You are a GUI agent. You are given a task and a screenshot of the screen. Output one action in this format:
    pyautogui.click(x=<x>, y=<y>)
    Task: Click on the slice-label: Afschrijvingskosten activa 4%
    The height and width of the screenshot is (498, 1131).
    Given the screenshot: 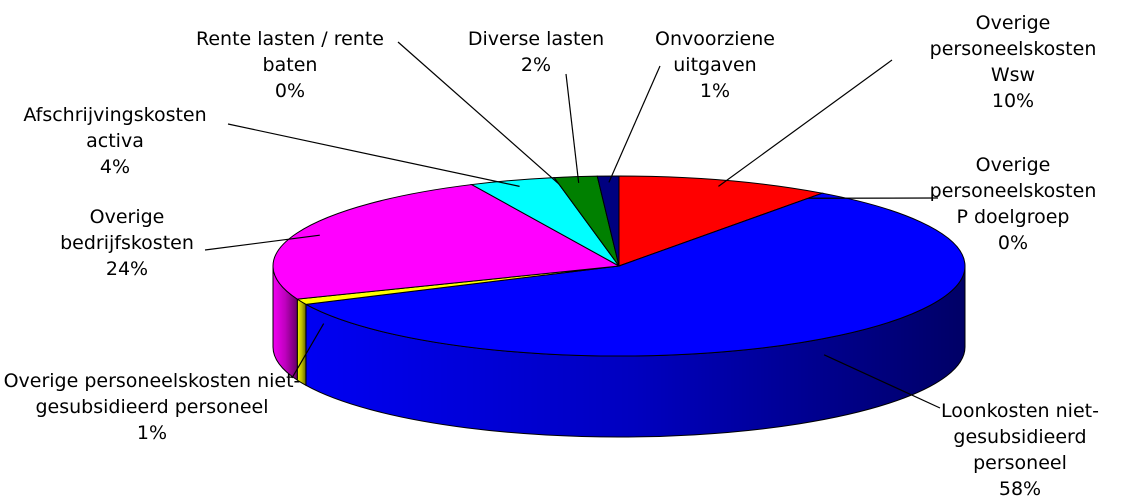 What is the action you would take?
    pyautogui.click(x=115, y=141)
    